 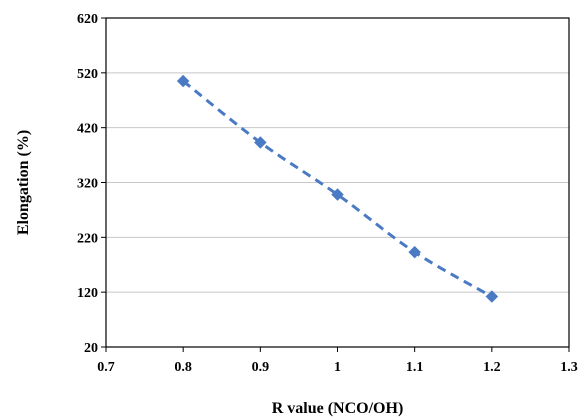 I want to click on y-tick-label: 320, so click(x=87, y=184).